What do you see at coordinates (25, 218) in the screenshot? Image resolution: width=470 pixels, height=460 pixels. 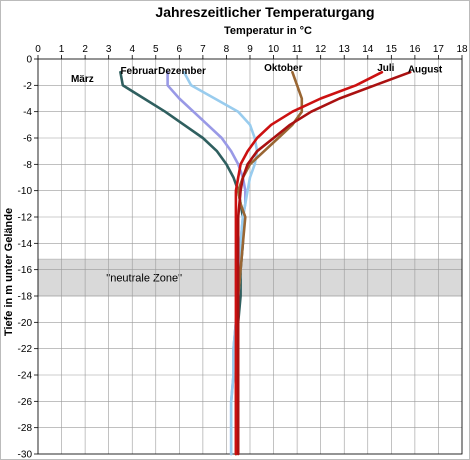 I see `y-tick-label: -12` at bounding box center [25, 218].